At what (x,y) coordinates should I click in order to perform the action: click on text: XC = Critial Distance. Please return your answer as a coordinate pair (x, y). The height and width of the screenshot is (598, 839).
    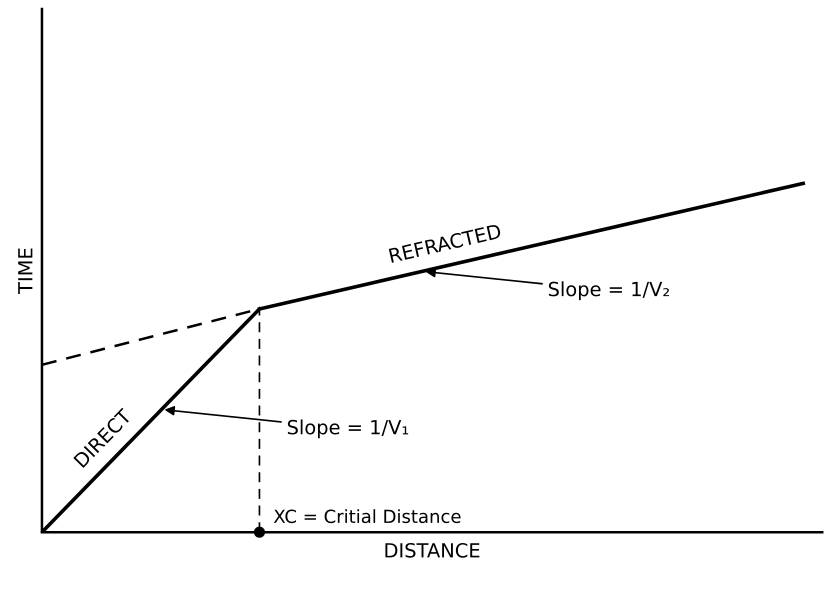
    Looking at the image, I should click on (367, 516).